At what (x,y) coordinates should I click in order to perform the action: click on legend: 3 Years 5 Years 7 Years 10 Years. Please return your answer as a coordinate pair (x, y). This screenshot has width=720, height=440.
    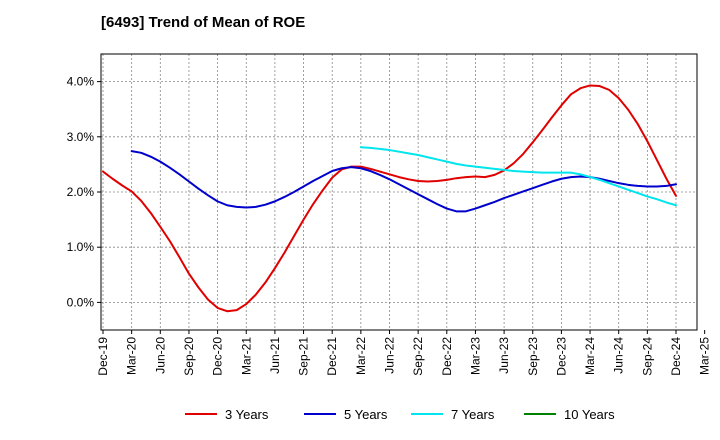
    Looking at the image, I should click on (400, 414).